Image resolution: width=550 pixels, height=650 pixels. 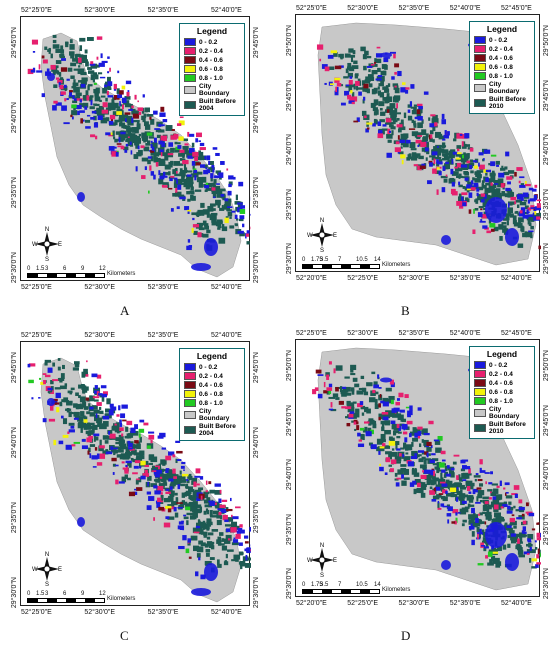 What do you see at coordinates (14, 268) in the screenshot?
I see `coordinate-tick-label: 29°30'0"N` at bounding box center [14, 268].